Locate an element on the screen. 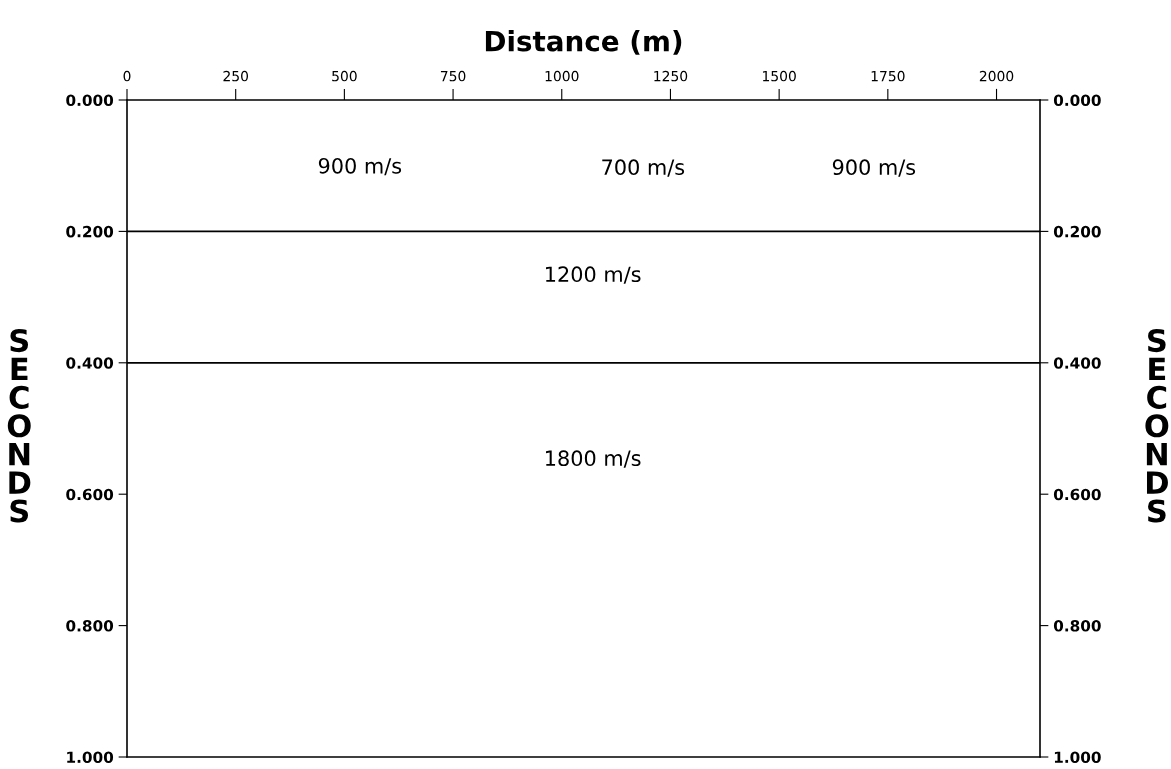  y2-tick-label: 1.000 is located at coordinates (1077, 757).